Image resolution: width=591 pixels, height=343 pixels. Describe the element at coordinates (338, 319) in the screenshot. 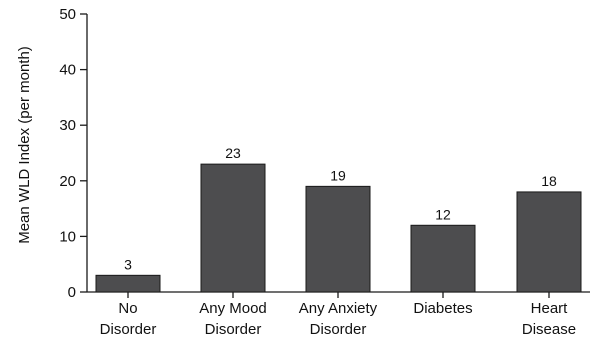

I see `x-category-label: Any Anxiety Disorder` at that location.